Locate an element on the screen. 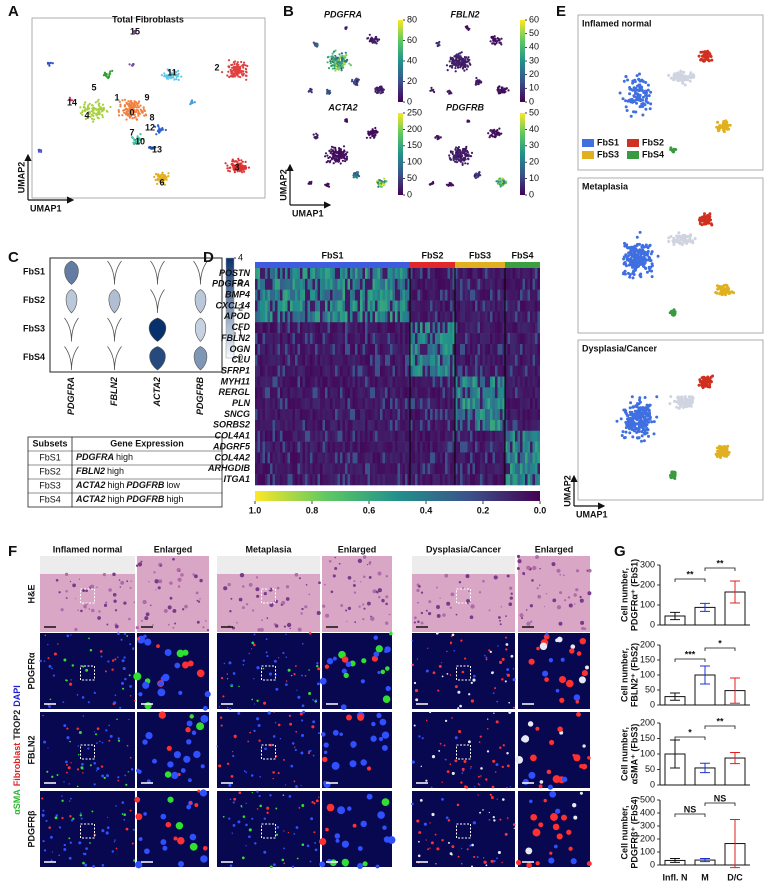  group-bar is located at coordinates (522, 265).